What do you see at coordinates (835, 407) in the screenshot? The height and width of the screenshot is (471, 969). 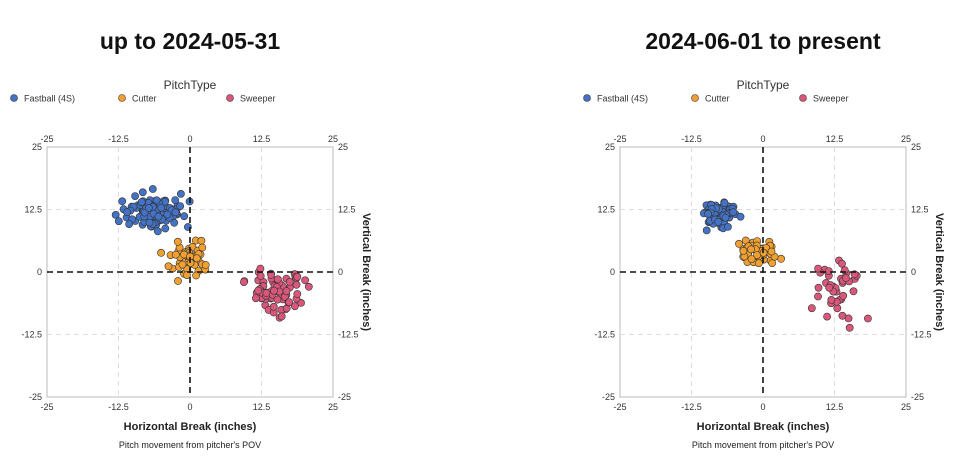 I see `x-tick-label-bottom: 12.5` at bounding box center [835, 407].